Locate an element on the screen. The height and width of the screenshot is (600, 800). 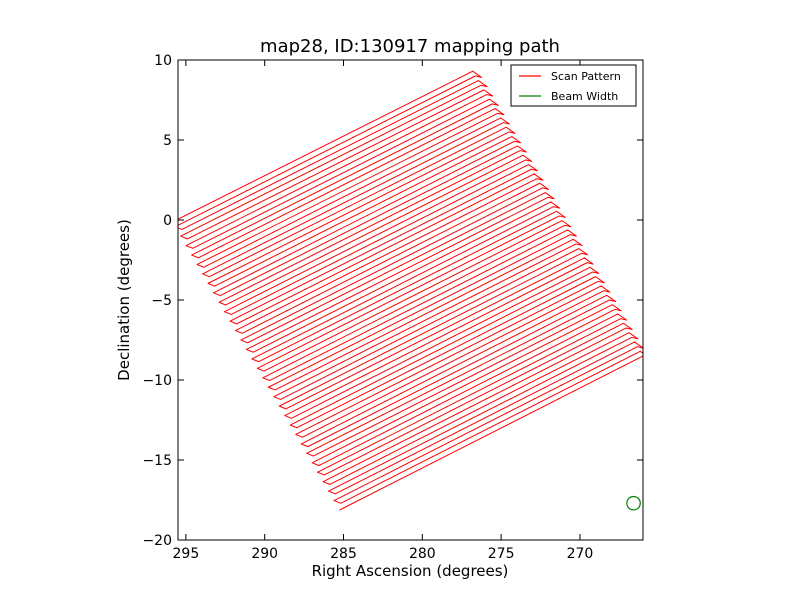
beam-width-circle is located at coordinates (633, 503).